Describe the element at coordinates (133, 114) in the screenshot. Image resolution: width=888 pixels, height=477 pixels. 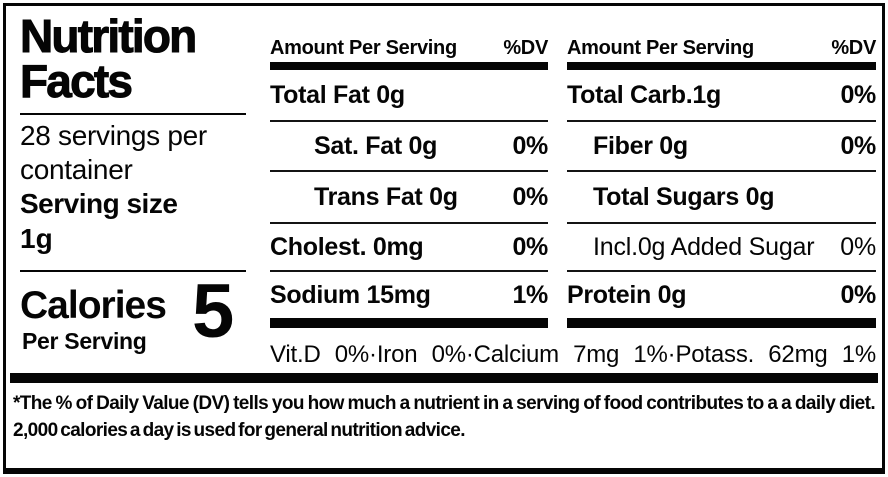
I see `title-underline` at that location.